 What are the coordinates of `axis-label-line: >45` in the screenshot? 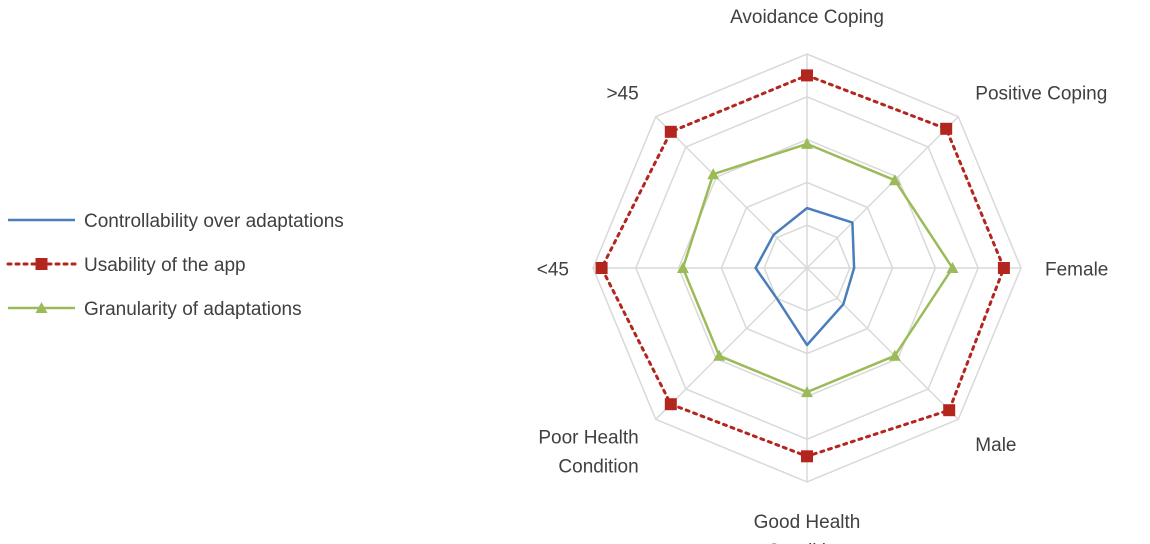 It's located at (622, 94).